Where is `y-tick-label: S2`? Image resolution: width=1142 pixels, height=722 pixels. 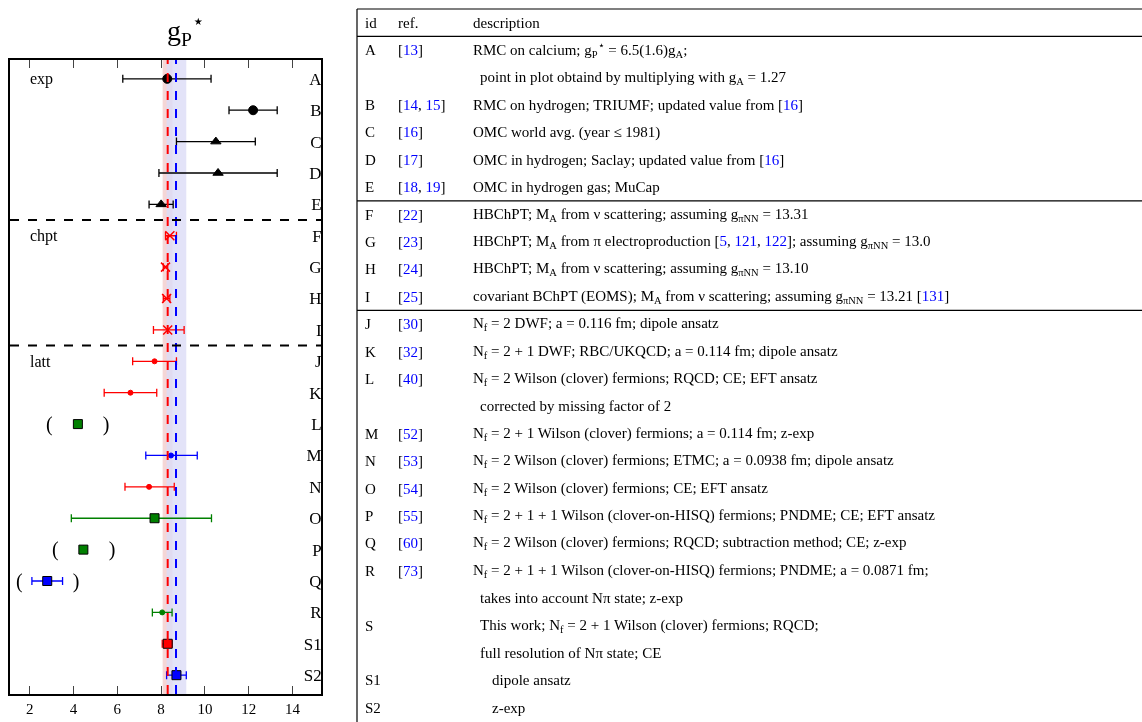 y-tick-label: S2 is located at coordinates (312, 676).